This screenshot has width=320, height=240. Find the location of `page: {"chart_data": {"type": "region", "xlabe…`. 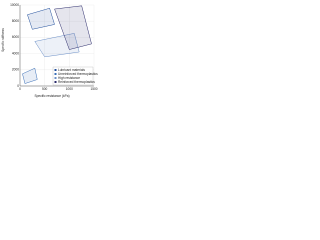

page: {"chart_data": {"type": "region", "xlabe… is located at coordinates (50, 50).